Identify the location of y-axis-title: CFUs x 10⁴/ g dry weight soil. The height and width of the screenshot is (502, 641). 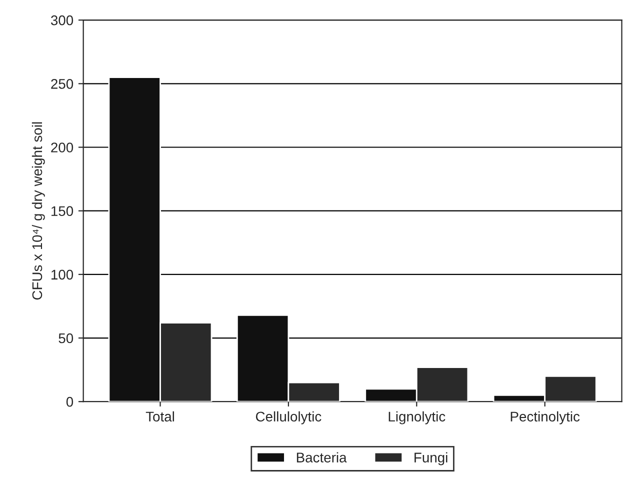
(38, 211).